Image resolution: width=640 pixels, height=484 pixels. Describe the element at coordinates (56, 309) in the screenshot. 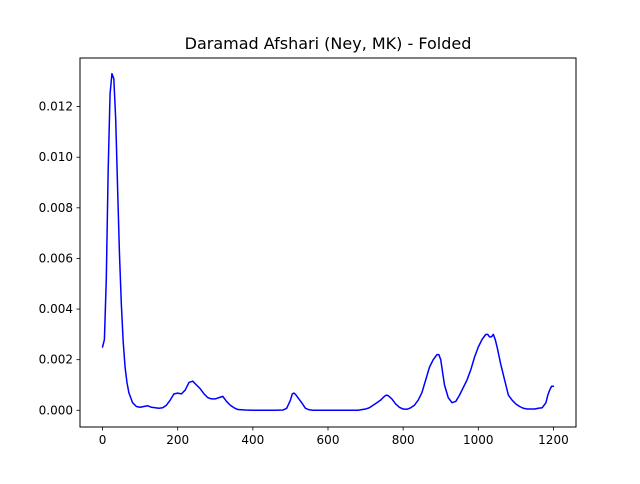

I see `y-tick-label: 0.004` at that location.